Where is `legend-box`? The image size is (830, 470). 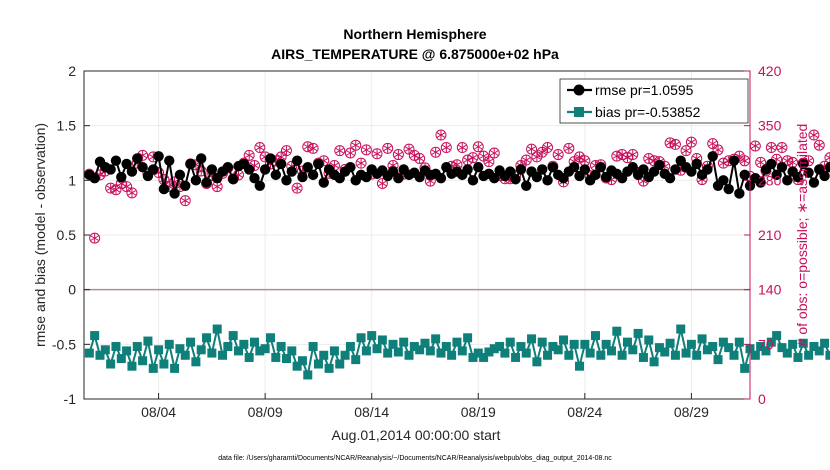 legend-box is located at coordinates (654, 101).